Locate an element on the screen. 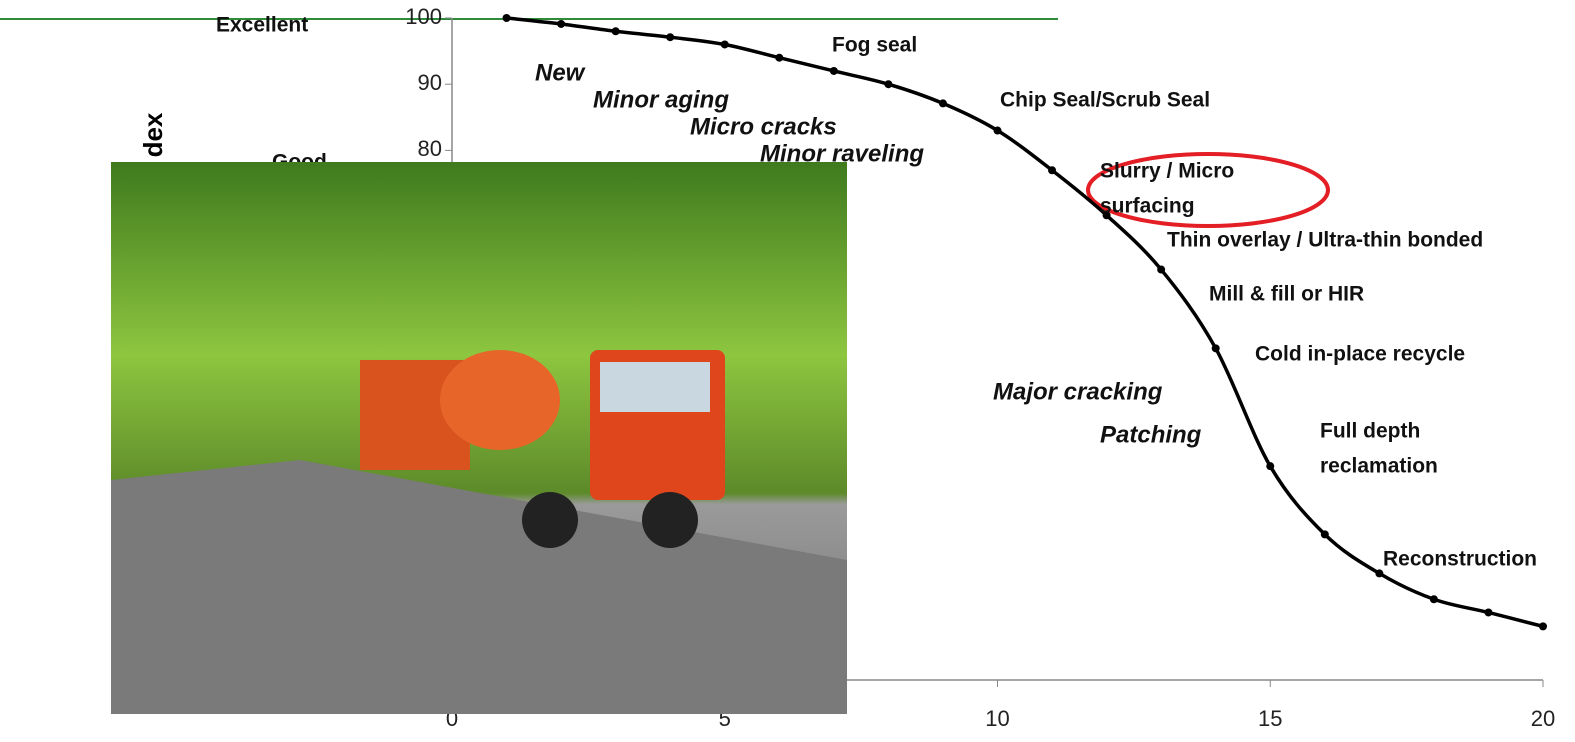  x-tick-label: 20 is located at coordinates (1543, 718).